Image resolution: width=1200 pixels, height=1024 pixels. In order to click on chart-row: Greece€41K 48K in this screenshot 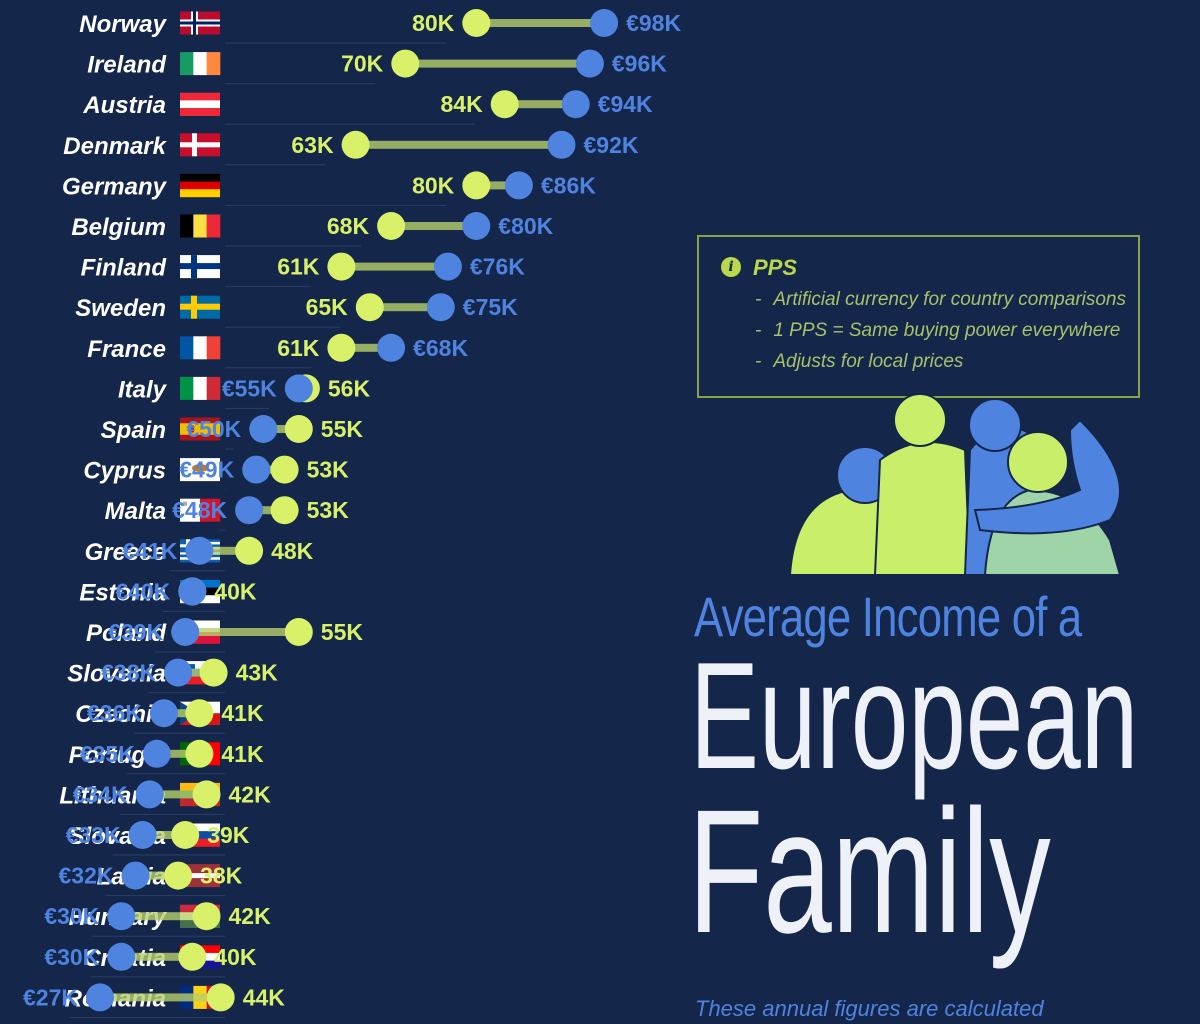, I will do `click(199, 554)`.